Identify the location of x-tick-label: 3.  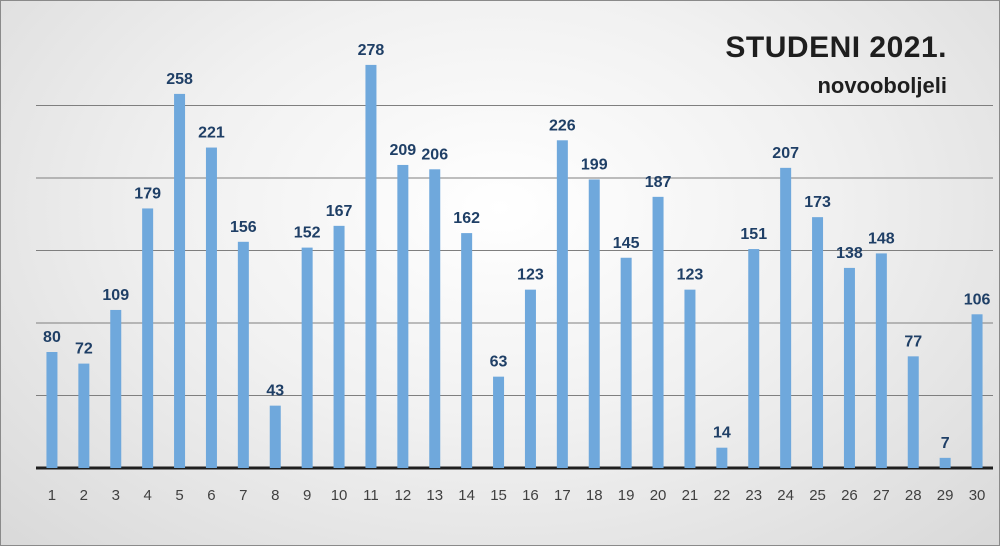
(116, 495).